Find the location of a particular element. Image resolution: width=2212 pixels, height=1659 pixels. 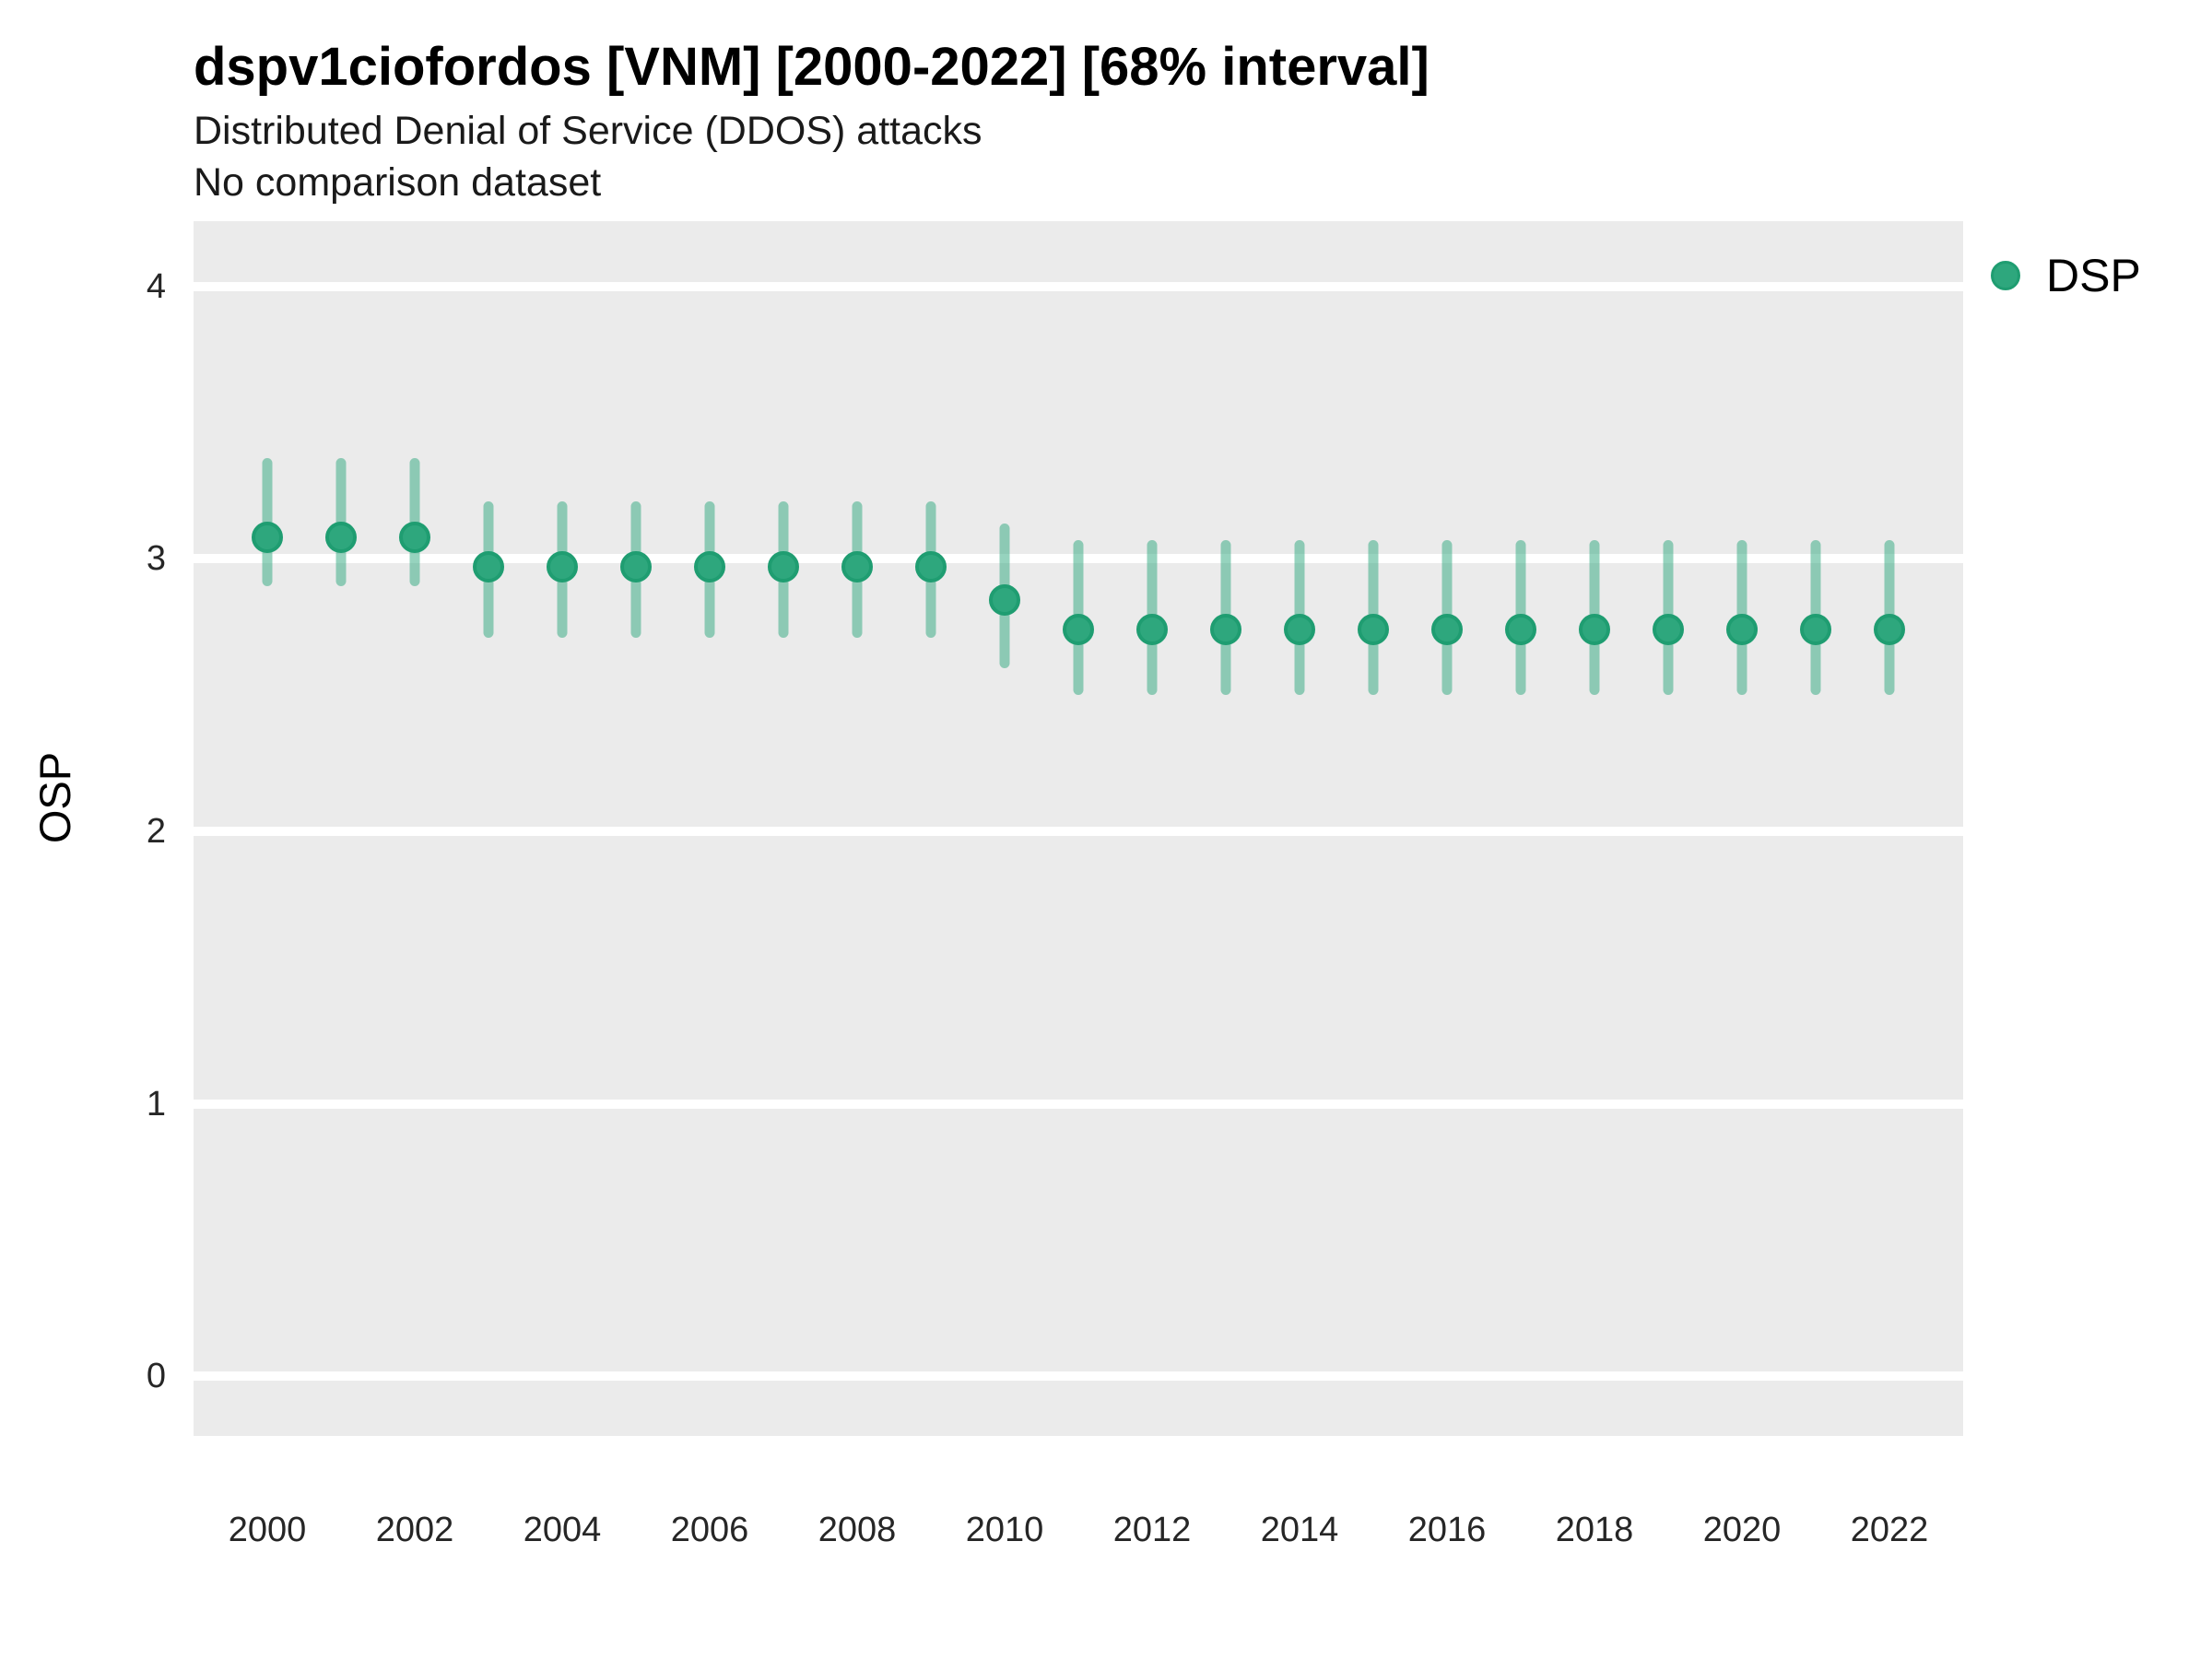

x-tick-label-2006: 2006 is located at coordinates (709, 1530).